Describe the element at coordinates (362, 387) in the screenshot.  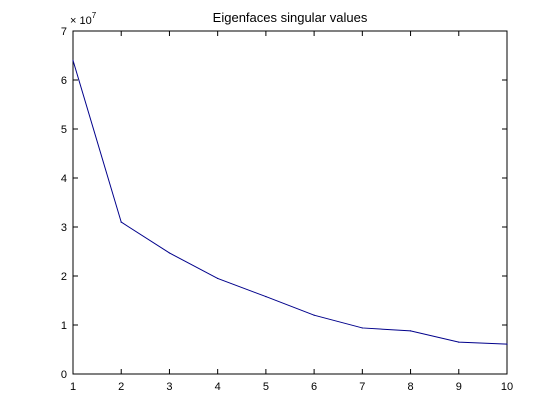
I see `x-tick-label: 7` at that location.